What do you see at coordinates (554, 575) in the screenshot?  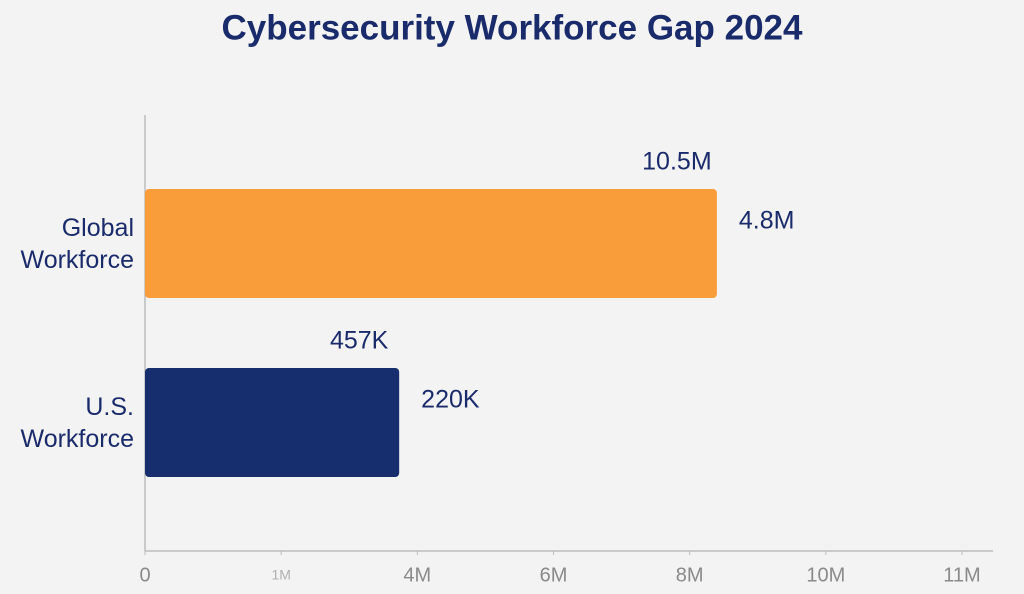 I see `x-tick-label: 6M` at bounding box center [554, 575].